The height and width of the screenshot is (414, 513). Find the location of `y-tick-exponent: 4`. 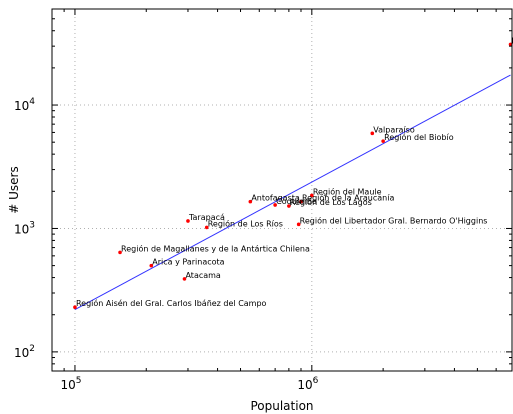

y-tick-exponent: 4 is located at coordinates (32, 102).